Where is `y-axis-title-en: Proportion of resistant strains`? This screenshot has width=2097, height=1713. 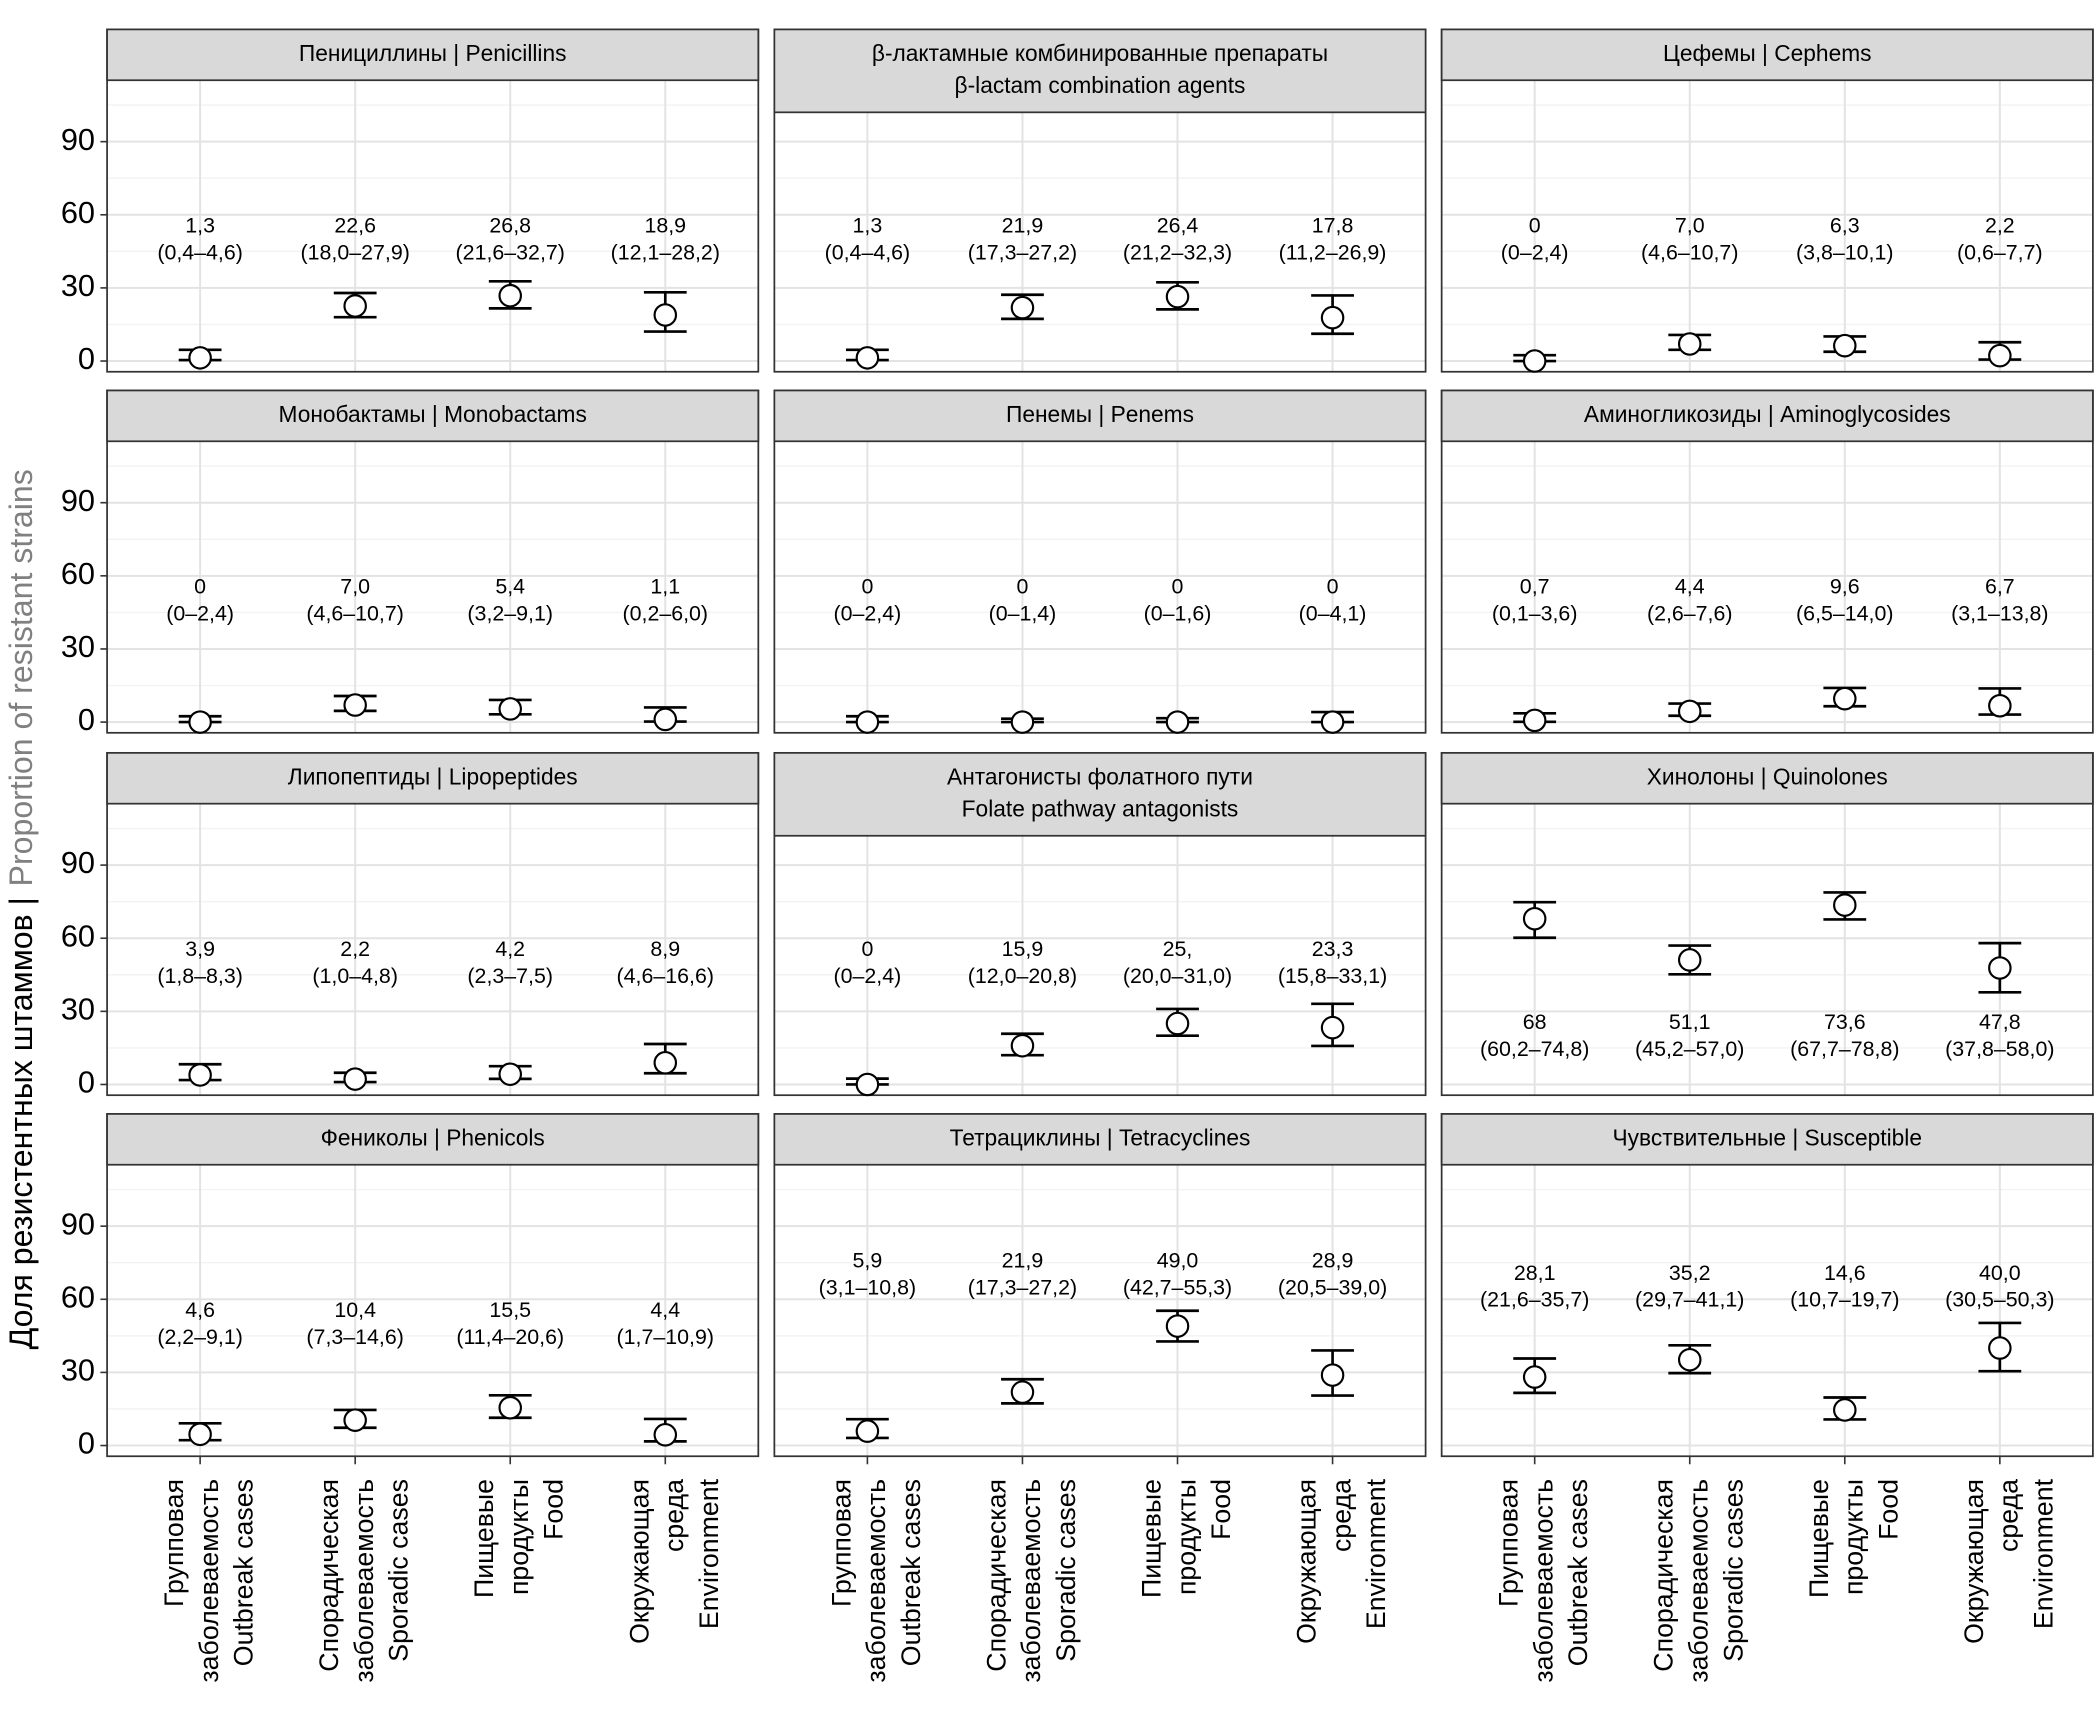
y-axis-title-en: Proportion of resistant strains is located at coordinates (22, 677).